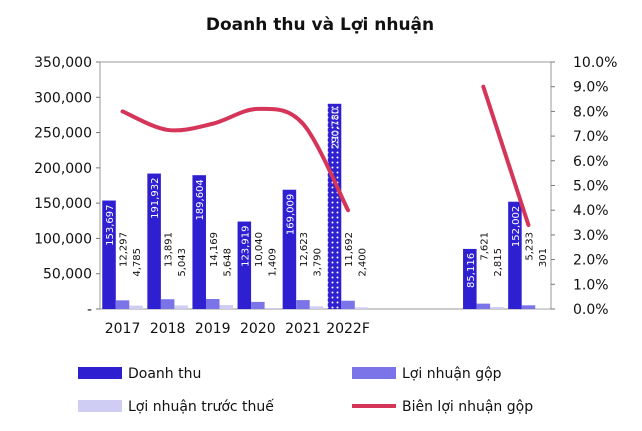  I want to click on data-label: 1,409, so click(272, 262).